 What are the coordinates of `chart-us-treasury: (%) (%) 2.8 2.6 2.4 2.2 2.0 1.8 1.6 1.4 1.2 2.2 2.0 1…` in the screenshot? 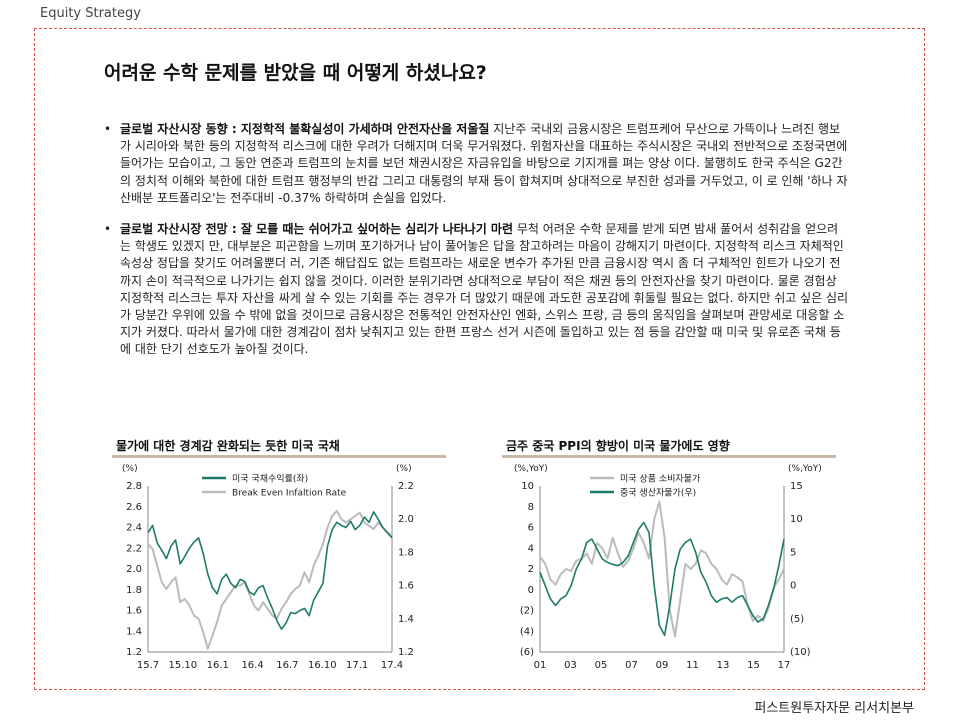 It's located at (268, 567).